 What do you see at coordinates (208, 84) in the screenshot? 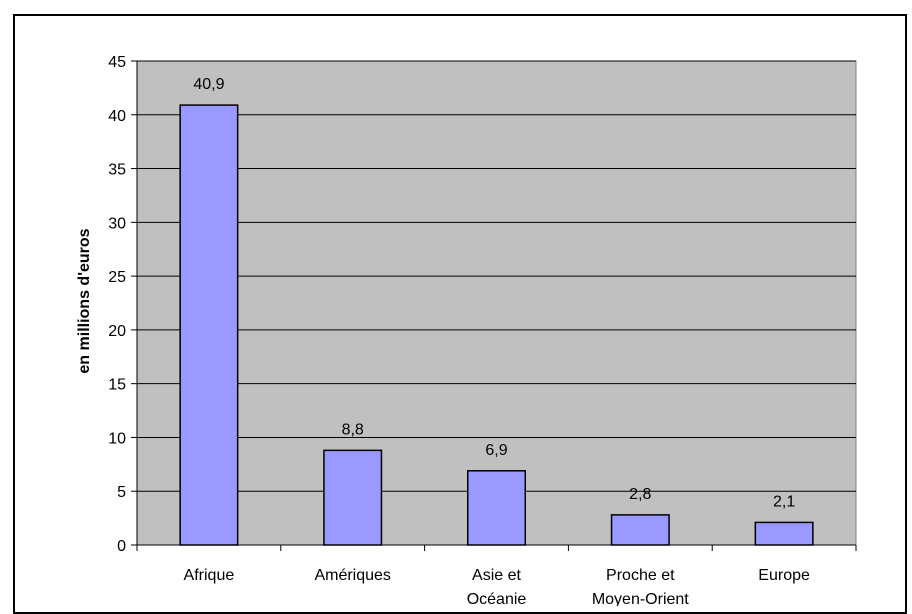
I see `data-label: 40,9` at bounding box center [208, 84].